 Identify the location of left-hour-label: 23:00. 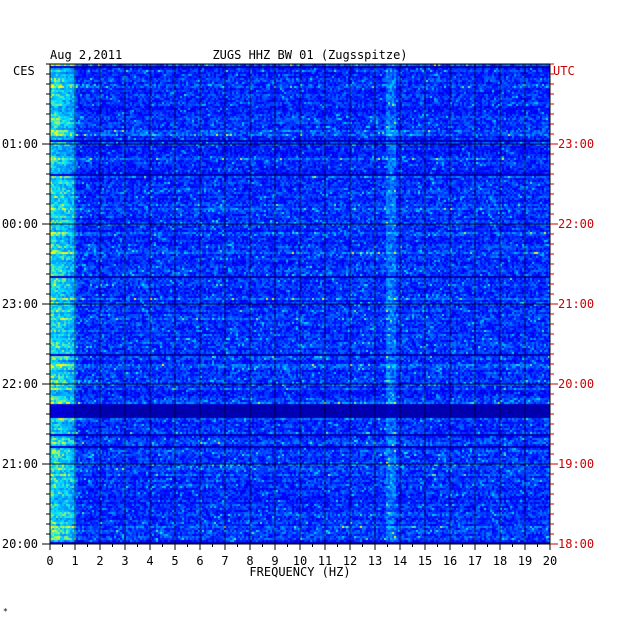
(20, 304).